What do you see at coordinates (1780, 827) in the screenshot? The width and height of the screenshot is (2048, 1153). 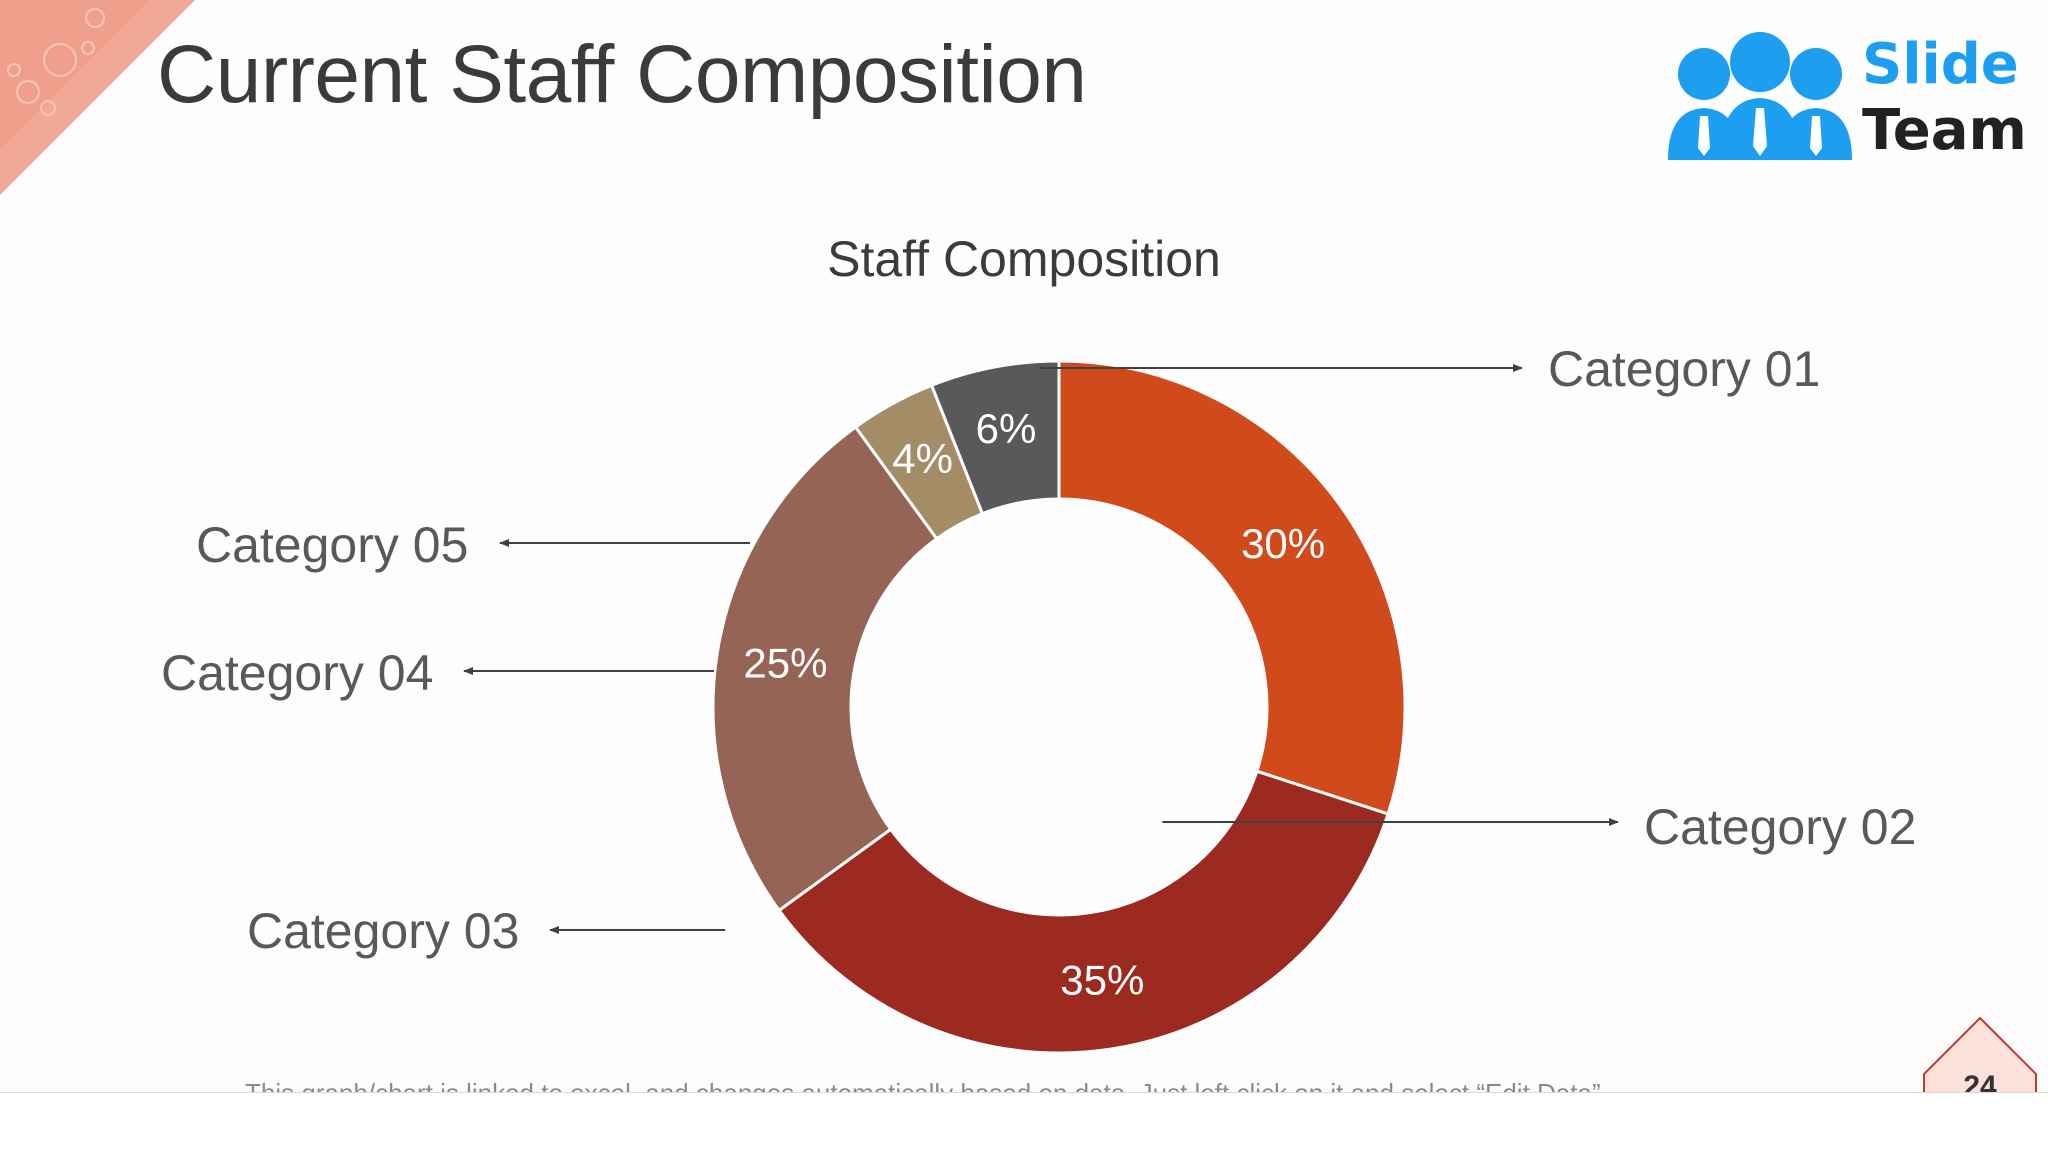 I see `category-label-02: Category 02` at bounding box center [1780, 827].